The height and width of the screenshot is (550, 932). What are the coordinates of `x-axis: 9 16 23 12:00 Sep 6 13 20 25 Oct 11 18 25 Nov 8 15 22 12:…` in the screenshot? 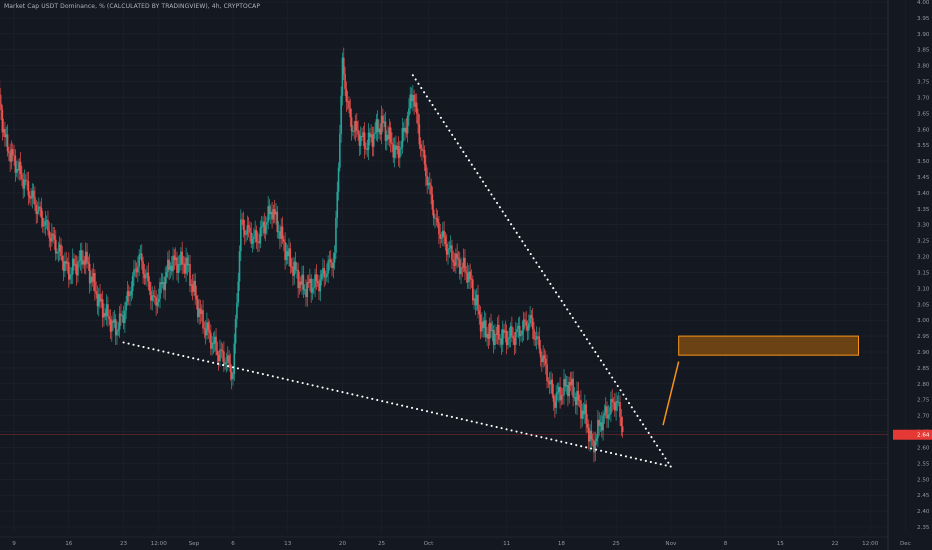 It's located at (455, 541).